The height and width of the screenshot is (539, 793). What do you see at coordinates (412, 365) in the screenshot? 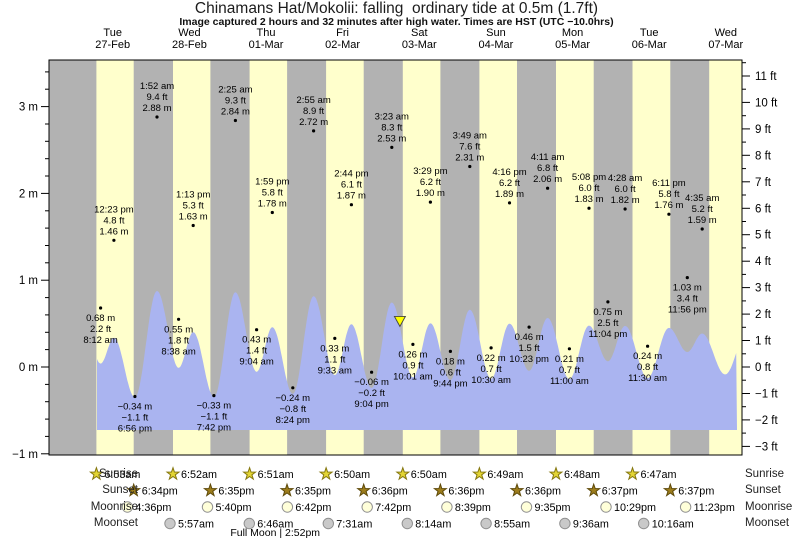
I see `tide-event-label: 0.9 ft` at bounding box center [412, 365].